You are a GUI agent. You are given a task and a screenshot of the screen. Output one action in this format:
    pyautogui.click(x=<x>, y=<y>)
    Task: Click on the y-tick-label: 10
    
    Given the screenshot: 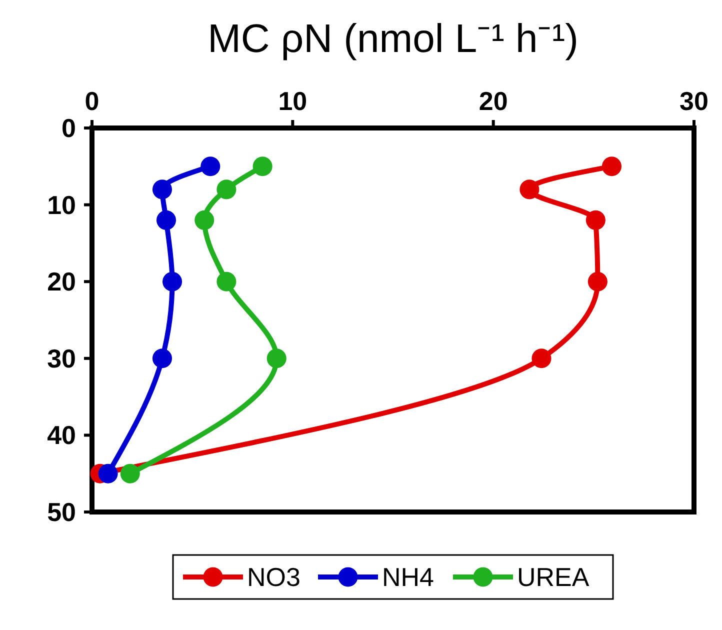 What is the action you would take?
    pyautogui.click(x=61, y=205)
    